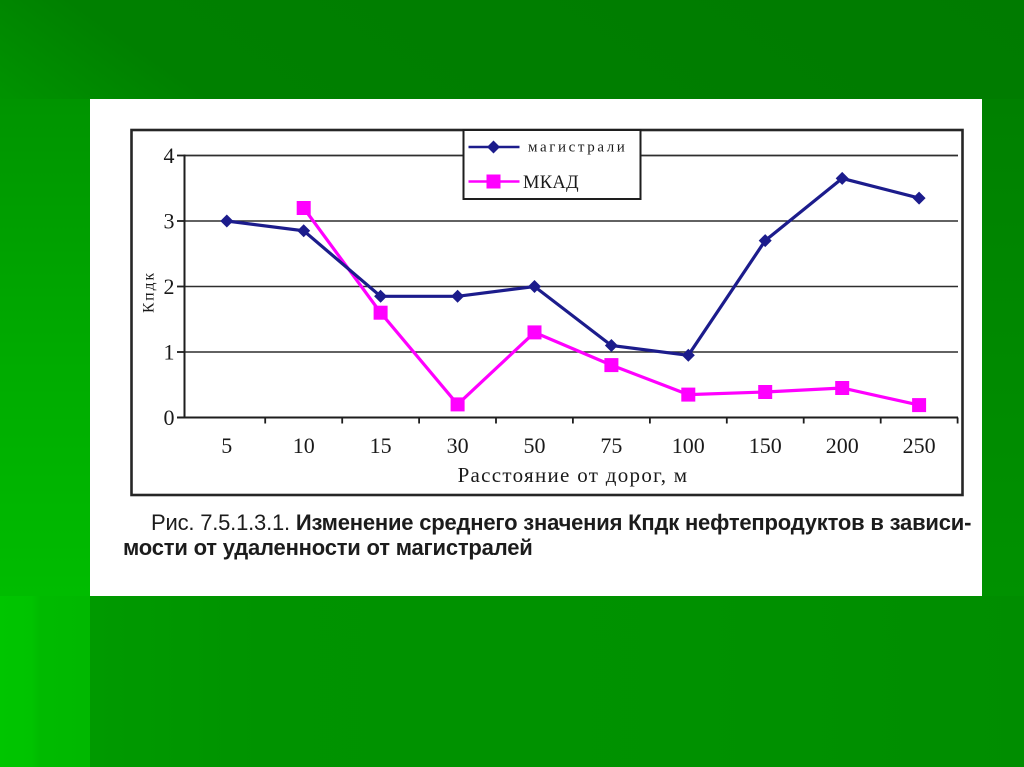 The height and width of the screenshot is (767, 1024). I want to click on svg-text: 15, so click(381, 445).